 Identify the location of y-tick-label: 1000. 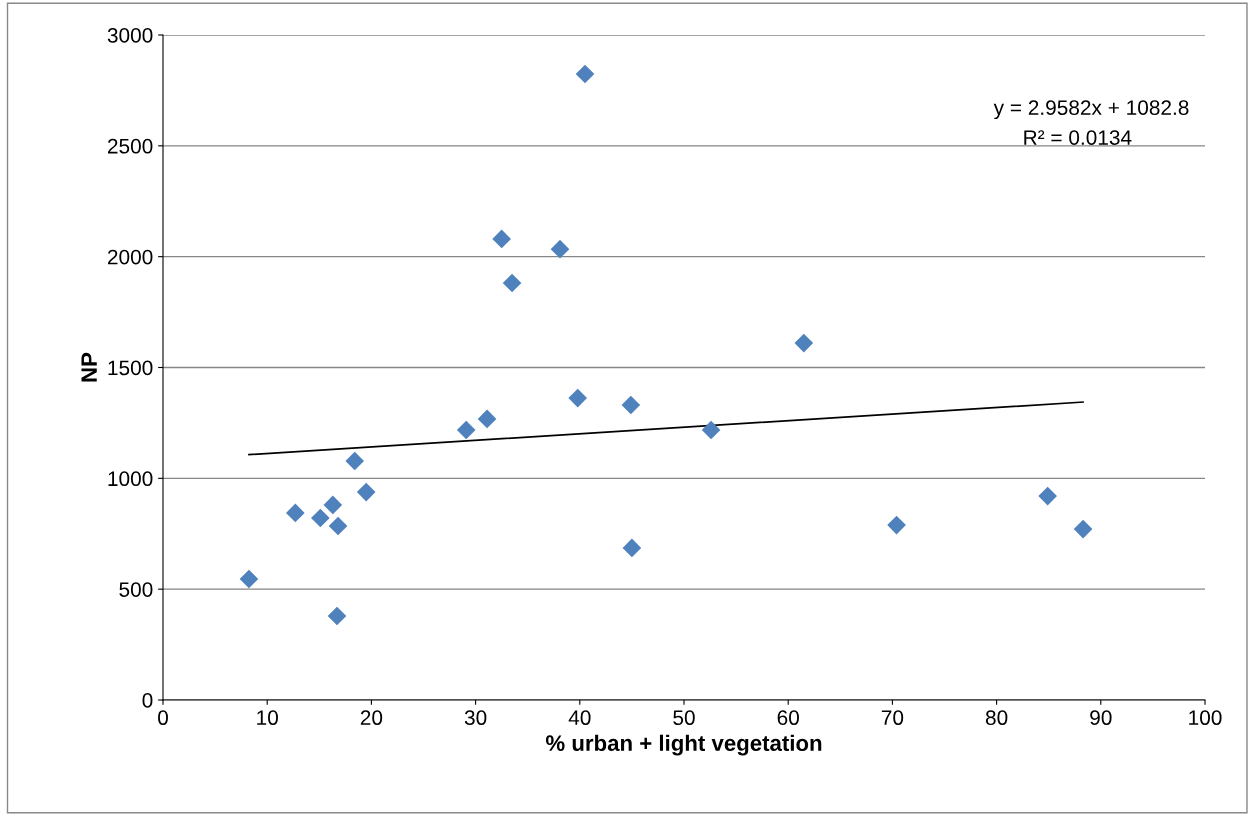
(130, 479).